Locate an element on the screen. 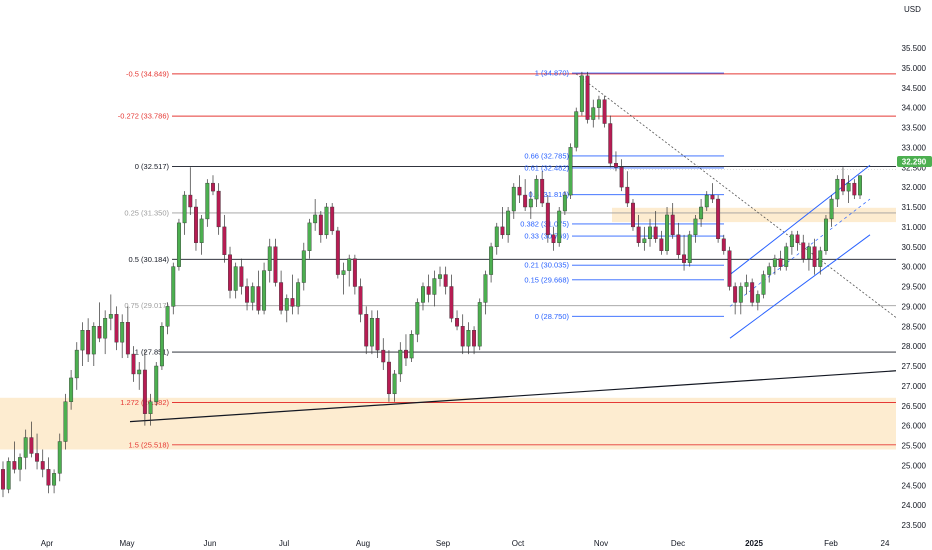 This screenshot has height=550, width=932. y-tick-label-0: 35.500 is located at coordinates (914, 48).